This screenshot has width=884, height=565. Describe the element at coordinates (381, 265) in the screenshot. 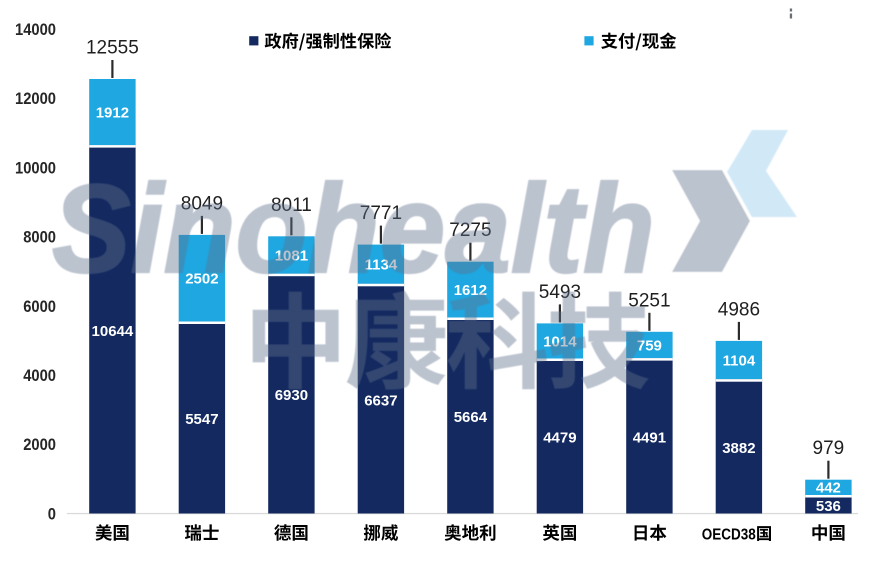

I see `svg-text: 1134` at that location.